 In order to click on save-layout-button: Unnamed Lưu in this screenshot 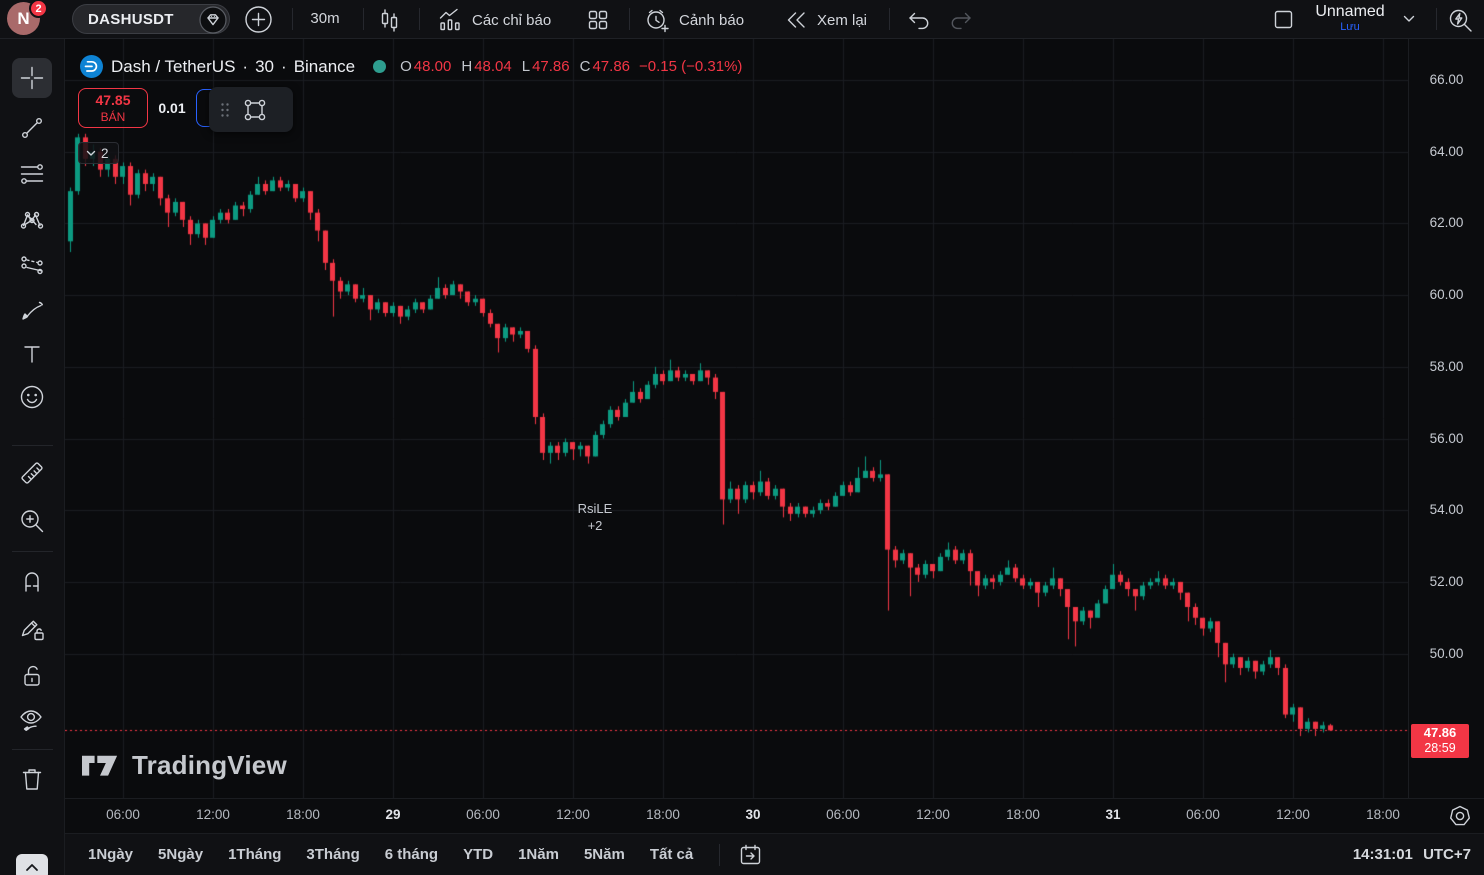, I will do `click(1350, 17)`.